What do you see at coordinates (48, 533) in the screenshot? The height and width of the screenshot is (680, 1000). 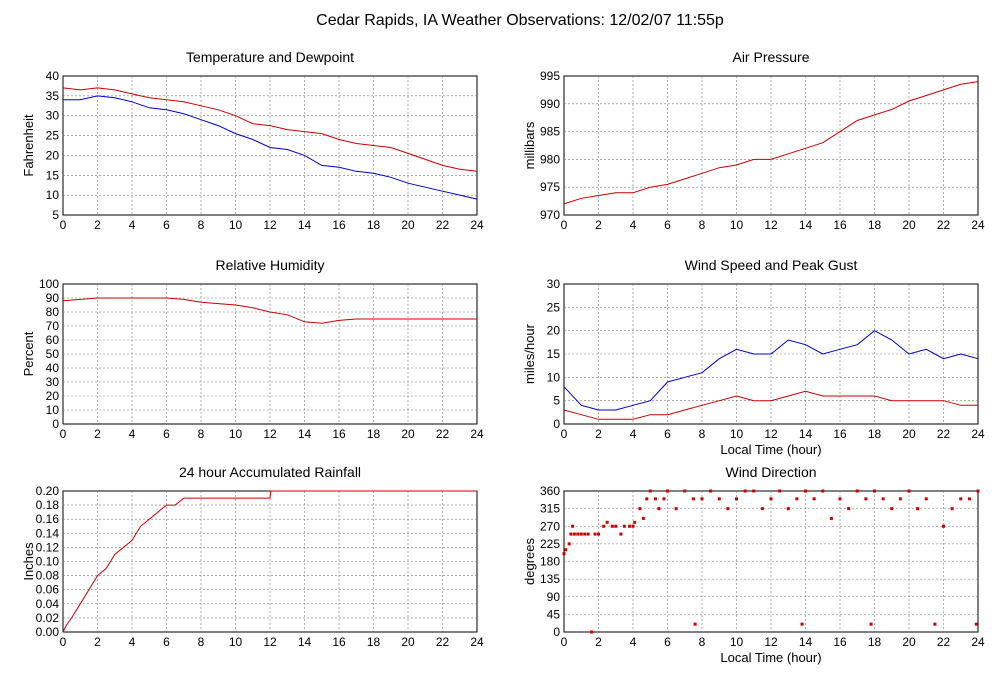 I see `y-tick-label: 0.14` at bounding box center [48, 533].